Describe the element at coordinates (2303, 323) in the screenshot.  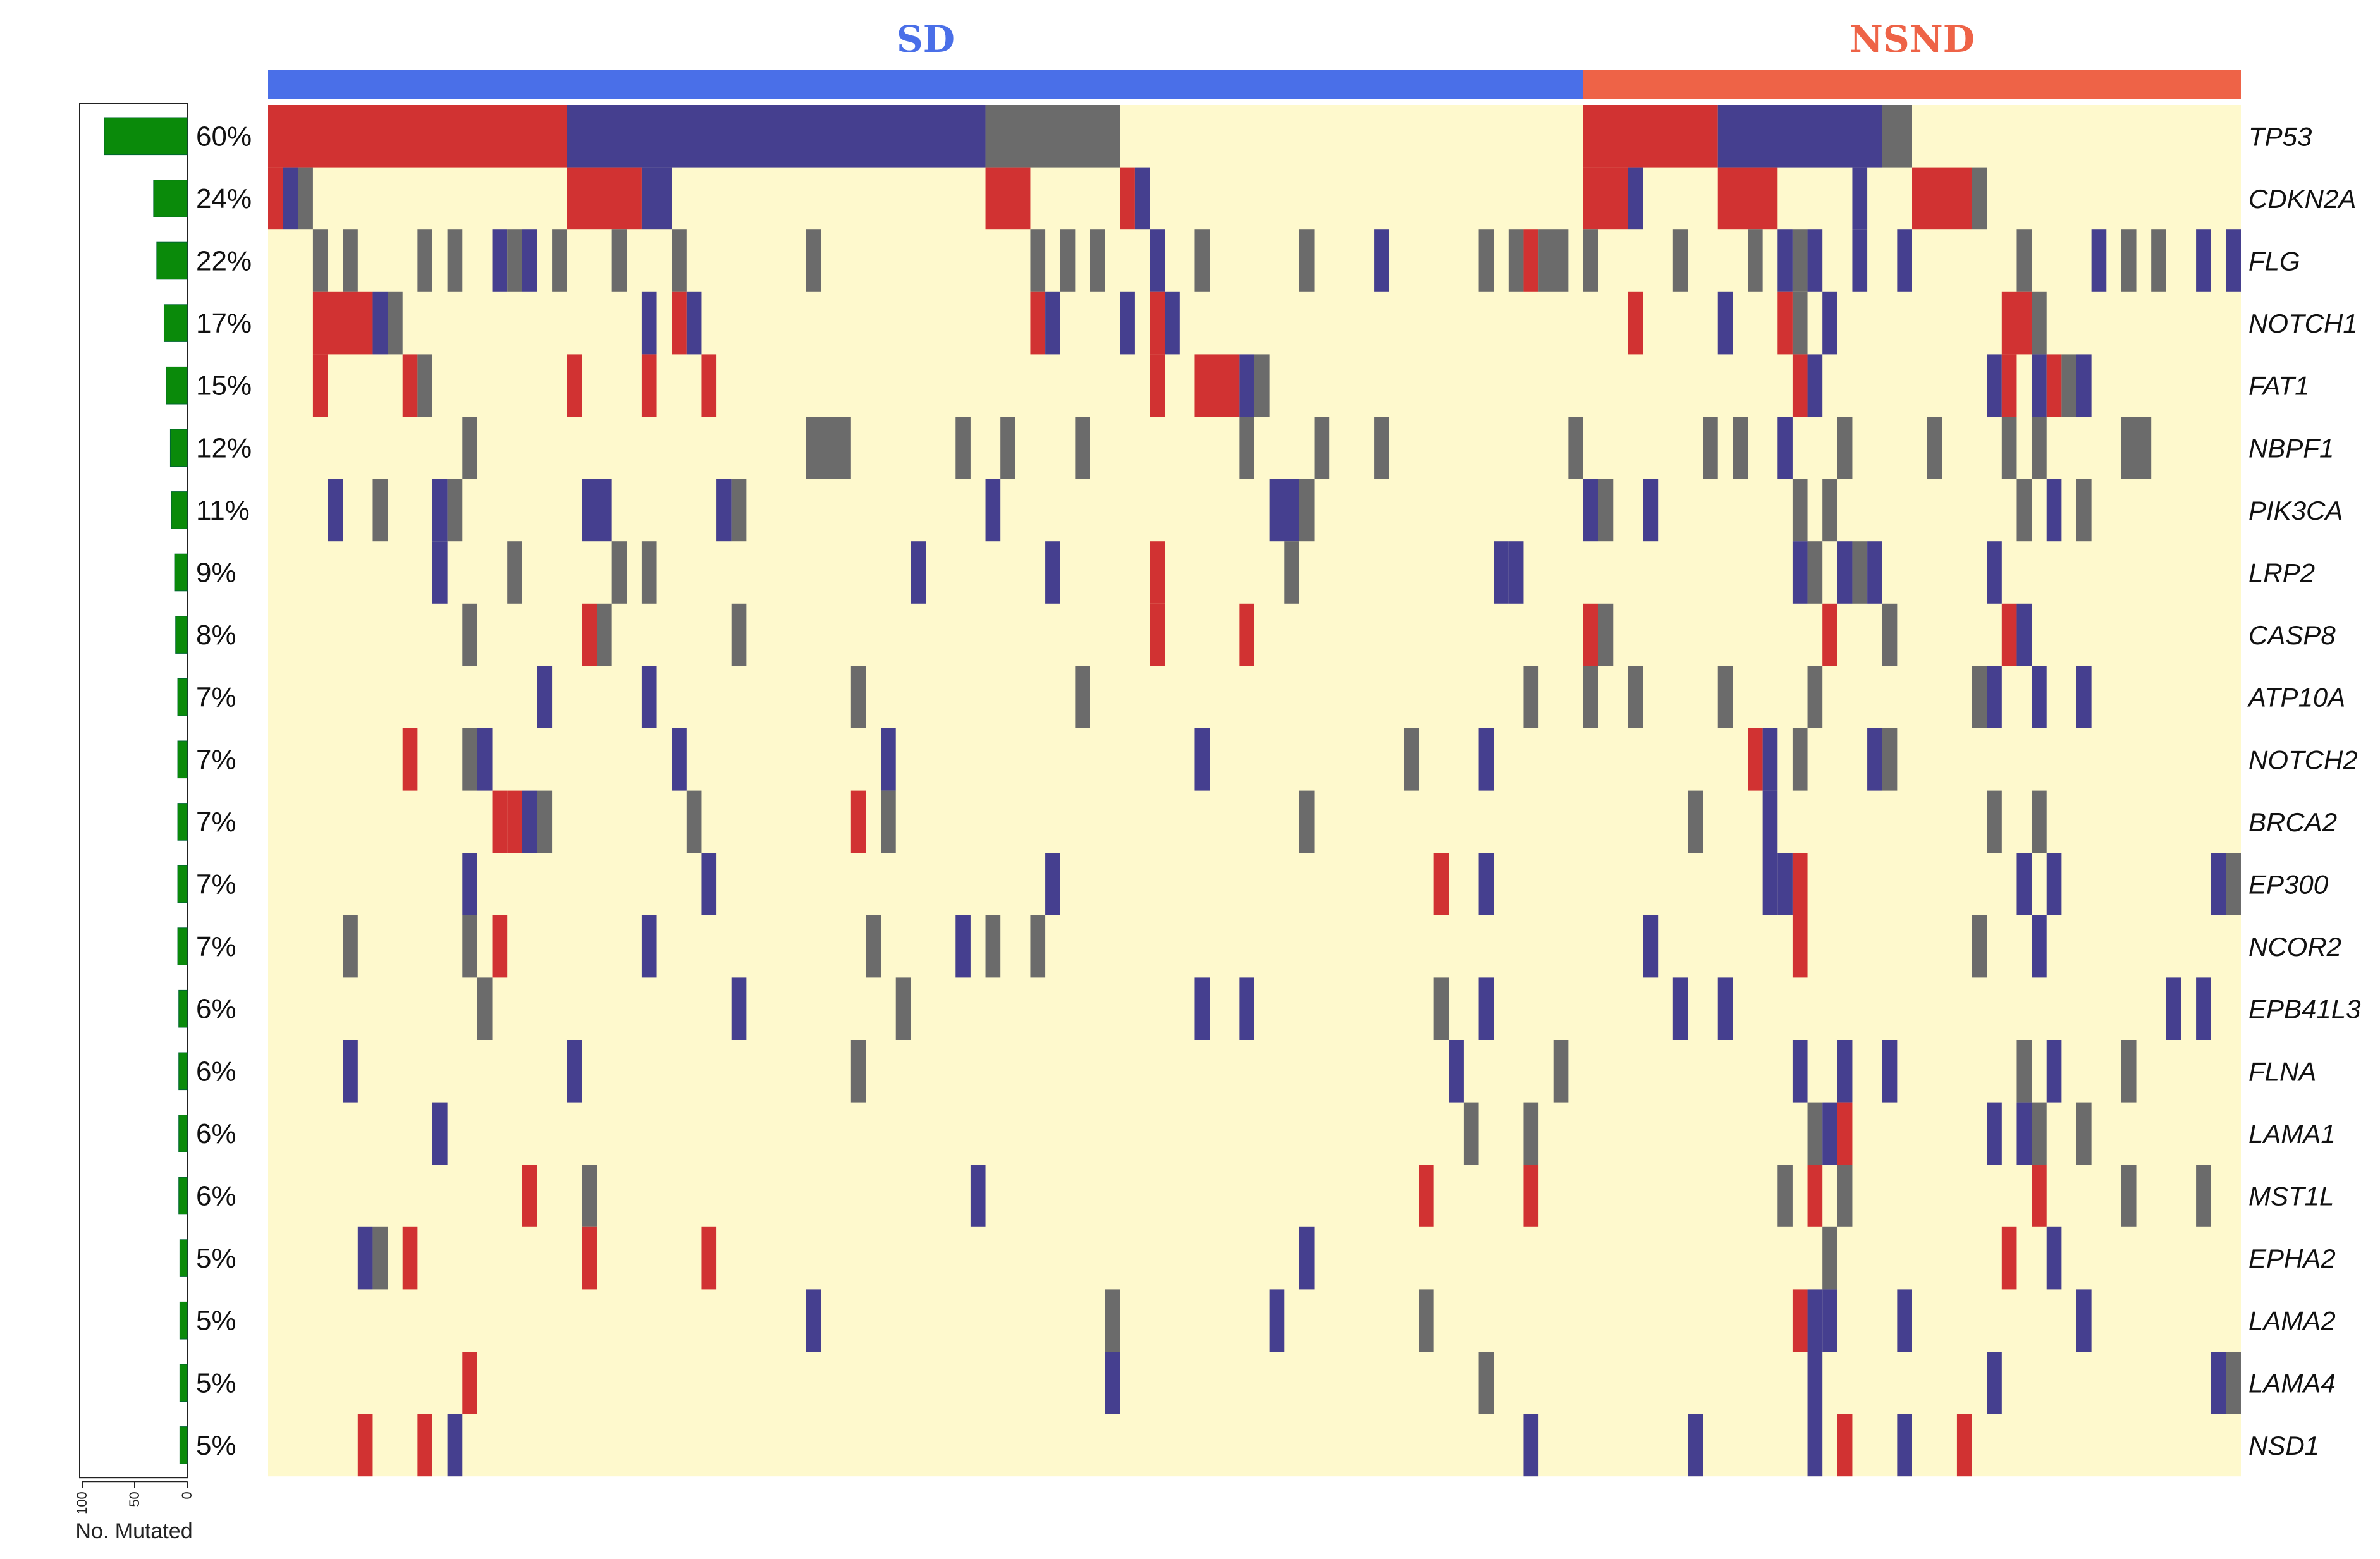
I see `gene-label: NOTCH1` at that location.